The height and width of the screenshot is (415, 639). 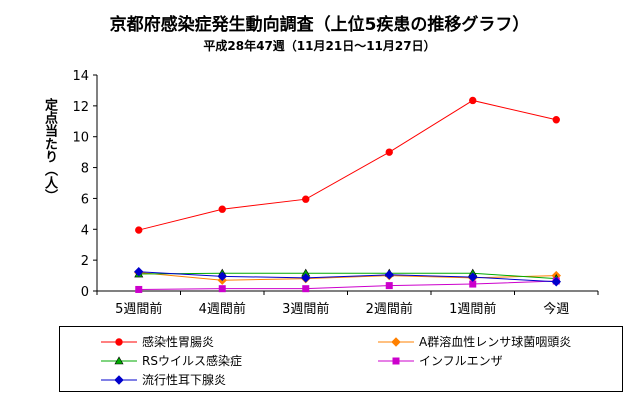 I want to click on chart-subtitle: 平成28年47週（11月21日～11月27日）, so click(x=319, y=46).